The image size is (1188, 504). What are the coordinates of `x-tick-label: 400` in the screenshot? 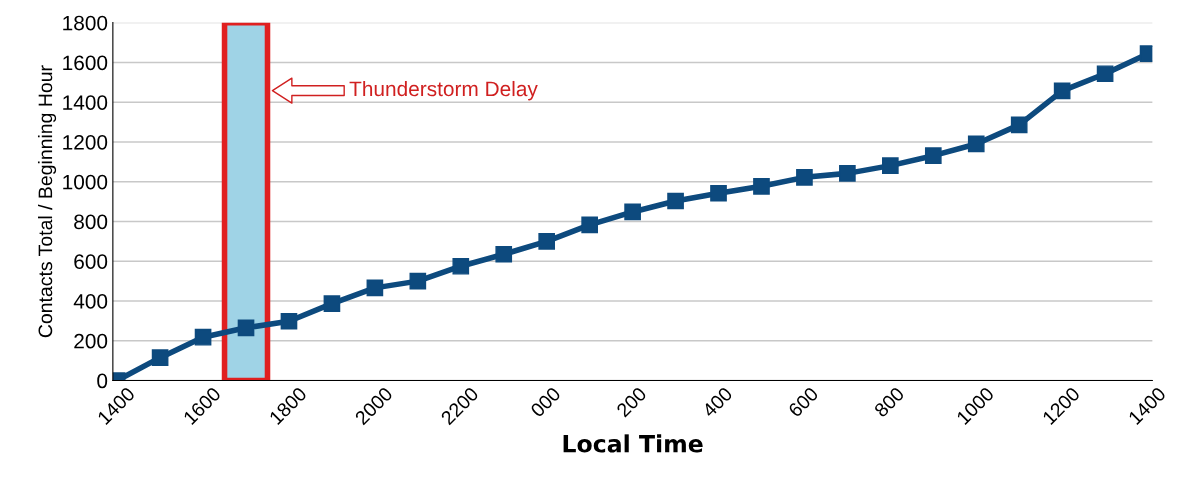 It's located at (717, 402).